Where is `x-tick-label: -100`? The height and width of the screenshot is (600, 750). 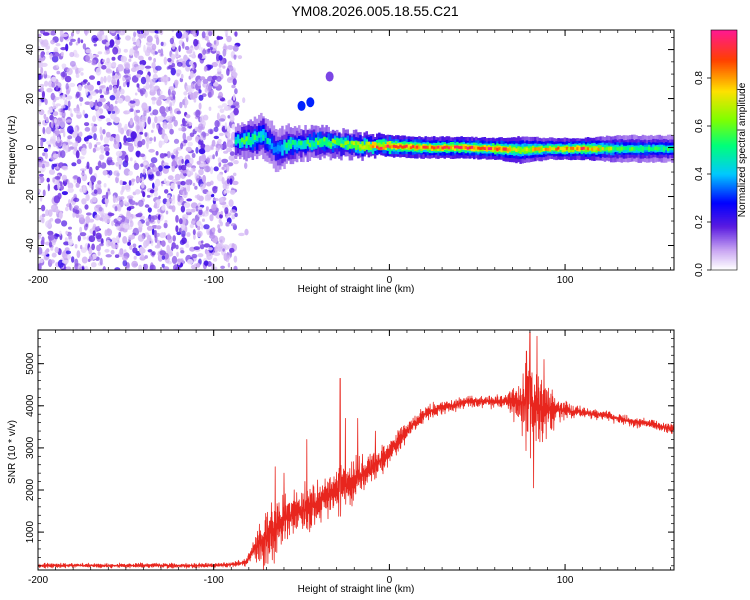 x-tick-label: -100 is located at coordinates (214, 280).